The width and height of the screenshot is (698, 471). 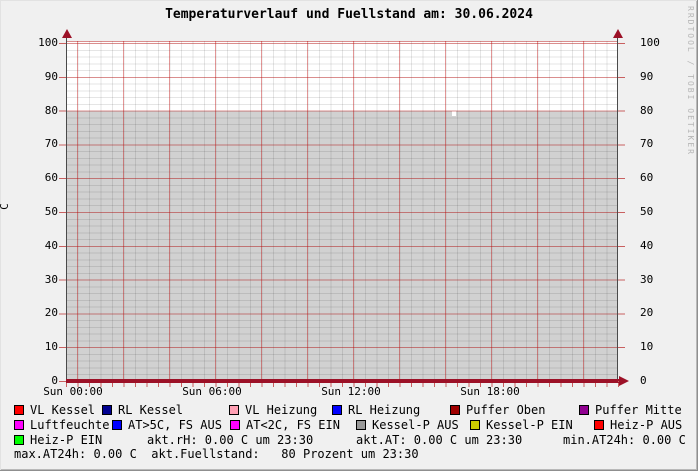 What do you see at coordinates (643, 380) in the screenshot?
I see `y-tick-label-right: 0` at bounding box center [643, 380].